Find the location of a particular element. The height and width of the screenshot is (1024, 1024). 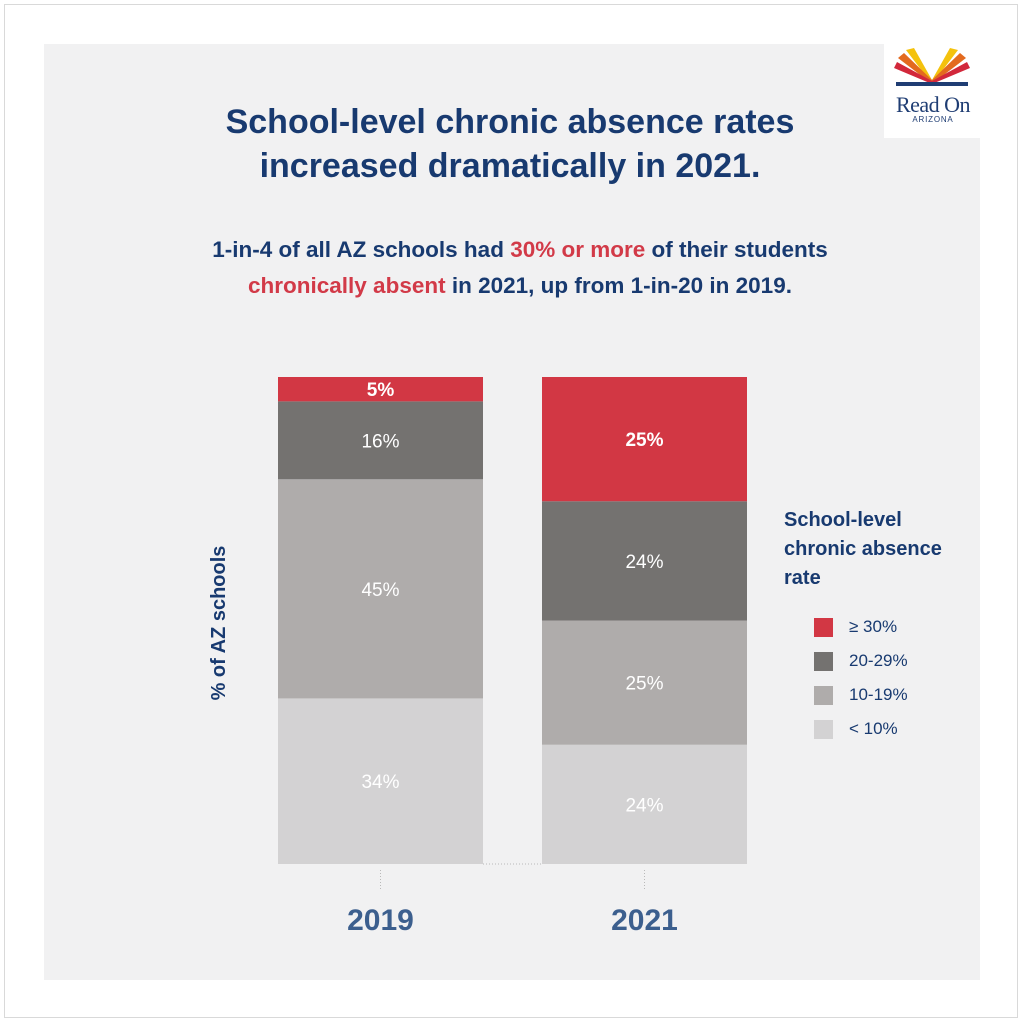

data-label-2021-1: 25% is located at coordinates (644, 684).